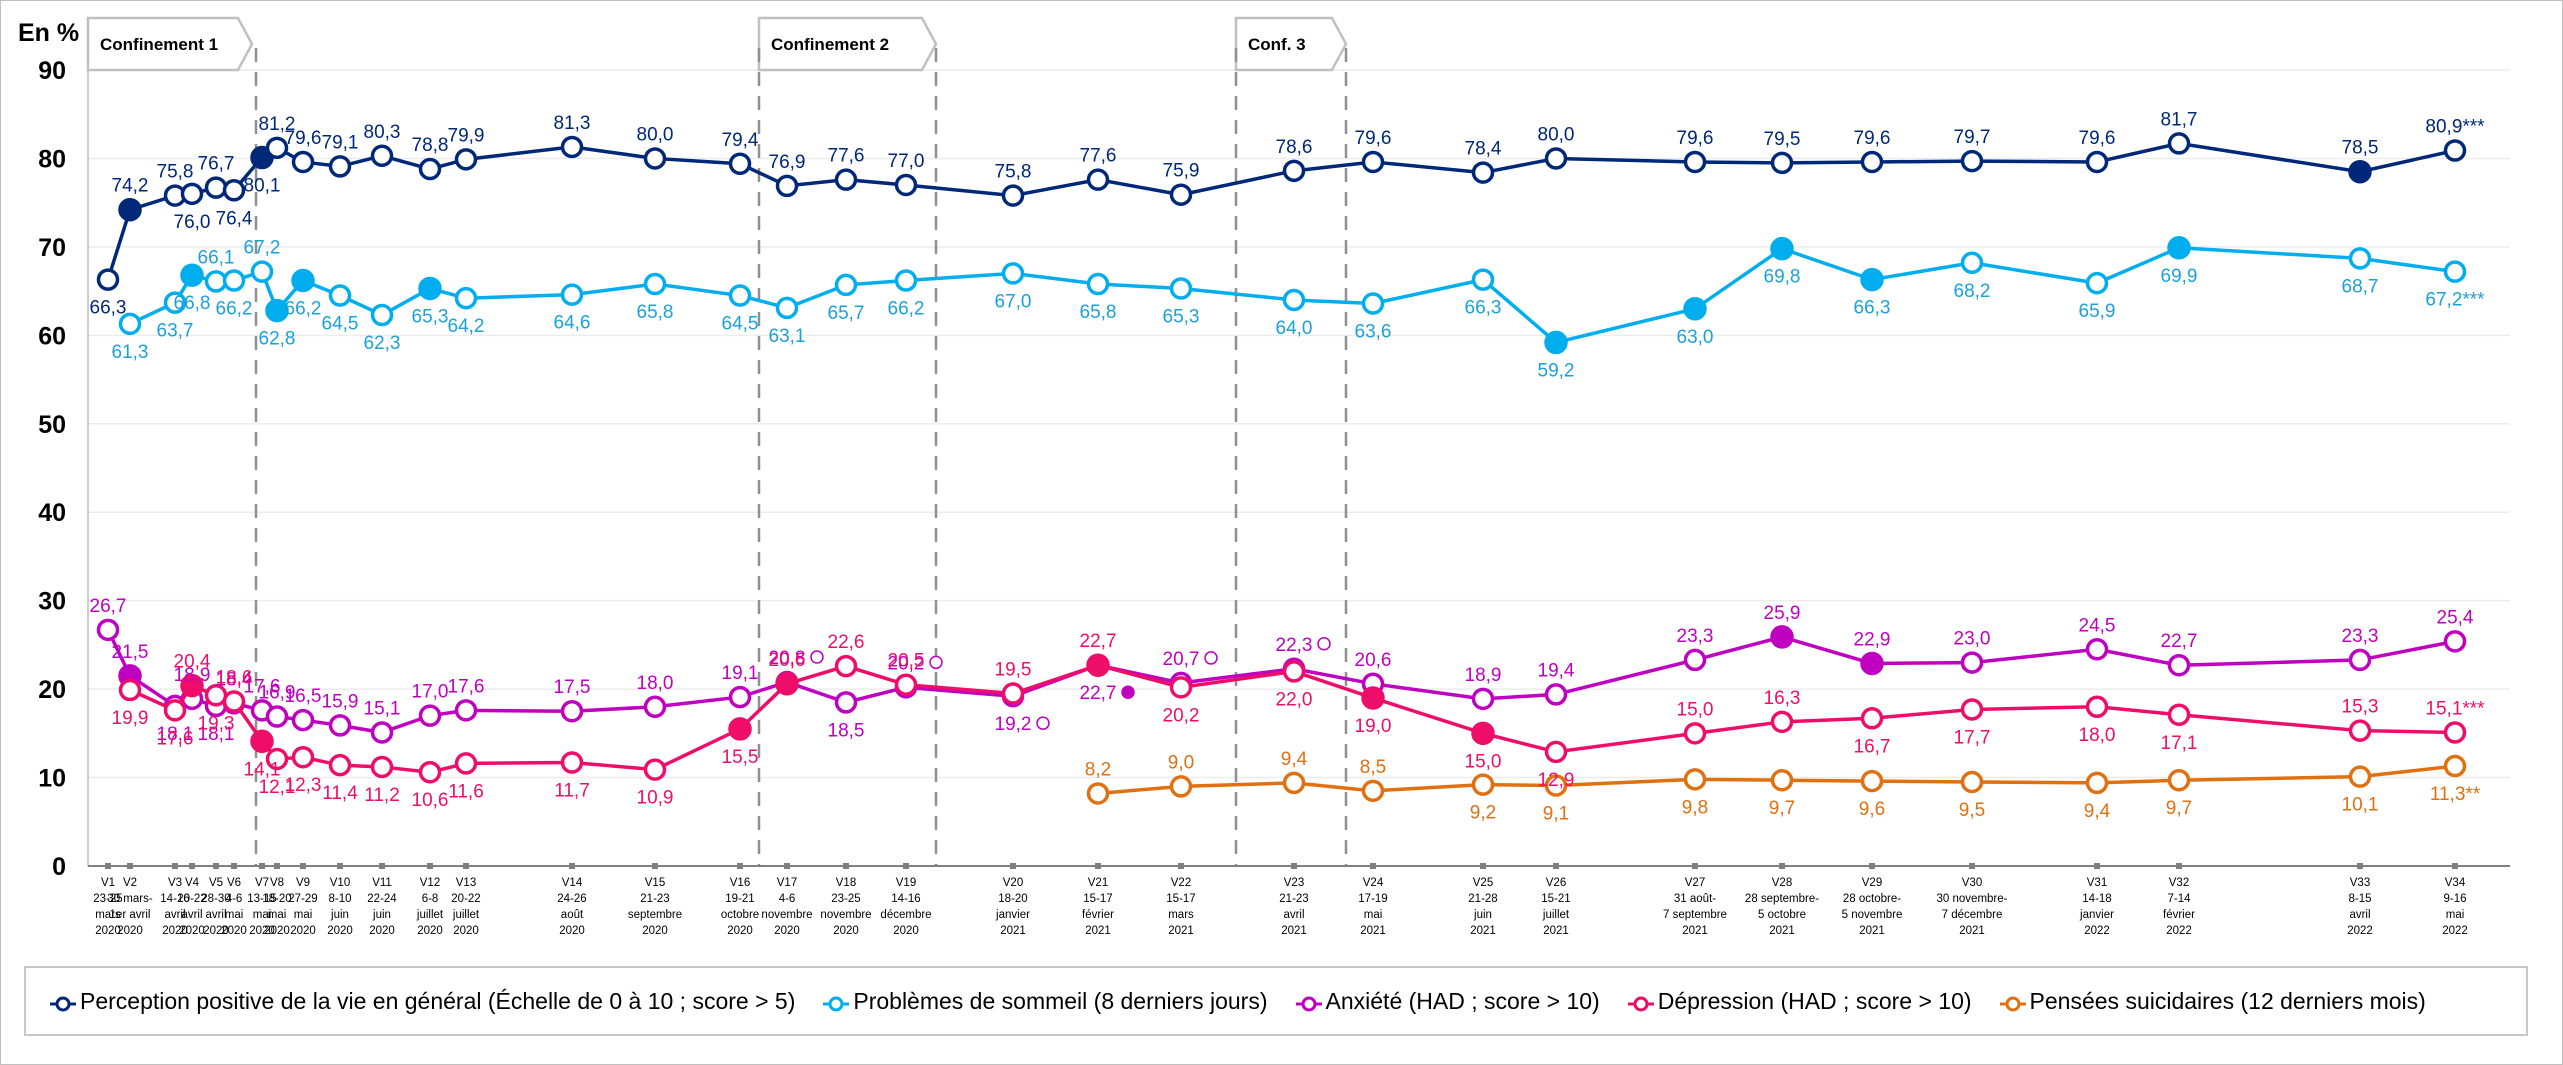  What do you see at coordinates (1972, 883) in the screenshot?
I see `x-tick-label-line: V30` at bounding box center [1972, 883].